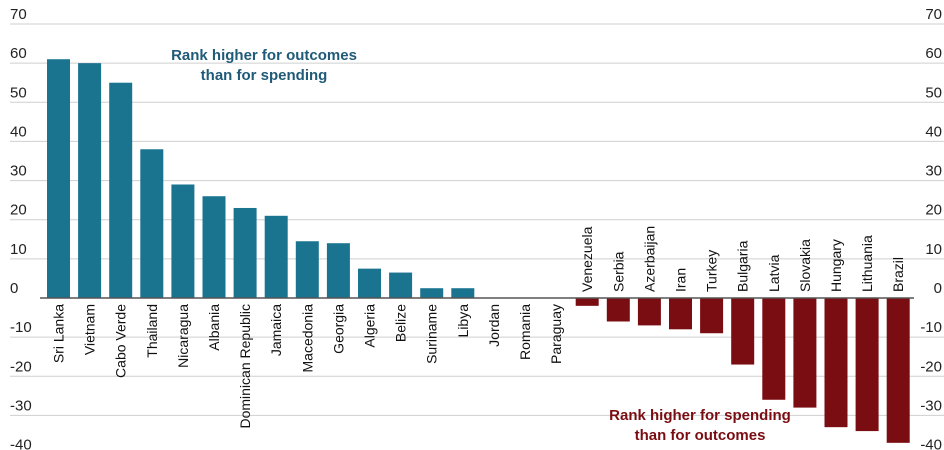 This screenshot has height=450, width=944. Describe the element at coordinates (432, 334) in the screenshot. I see `category-label: Suriname` at that location.